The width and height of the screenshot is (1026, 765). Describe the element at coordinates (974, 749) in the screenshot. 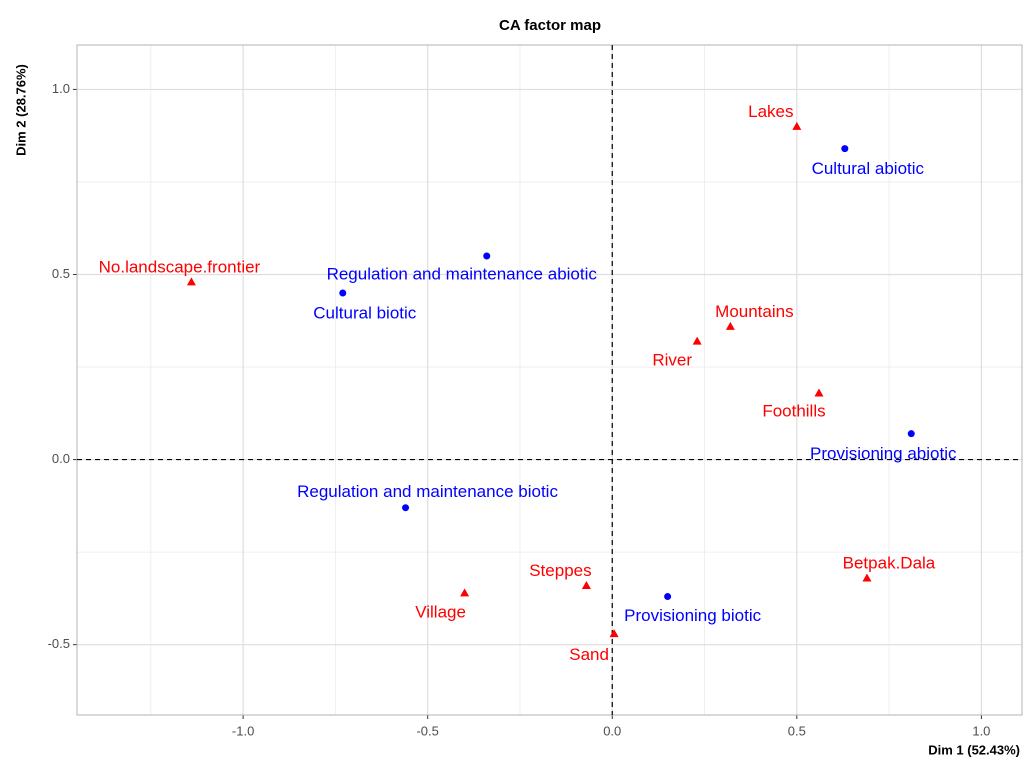

I see `x-axis-label: Dim 1 (52.43%)` at that location.